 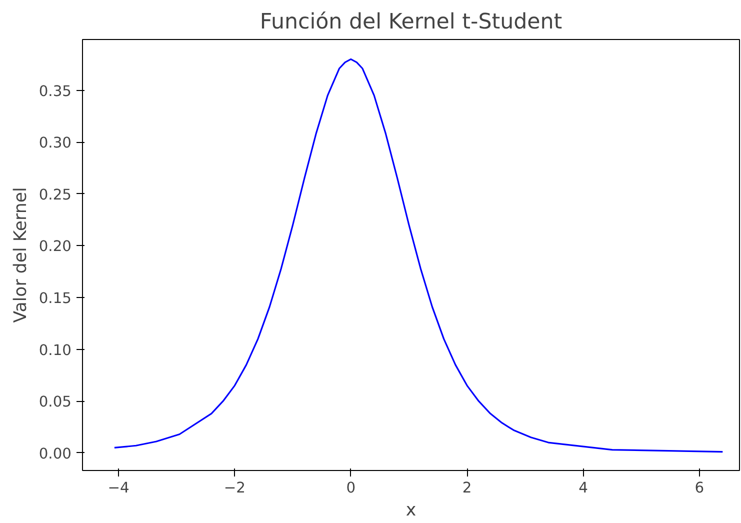 I want to click on x-tick-label: 6, so click(x=699, y=488).